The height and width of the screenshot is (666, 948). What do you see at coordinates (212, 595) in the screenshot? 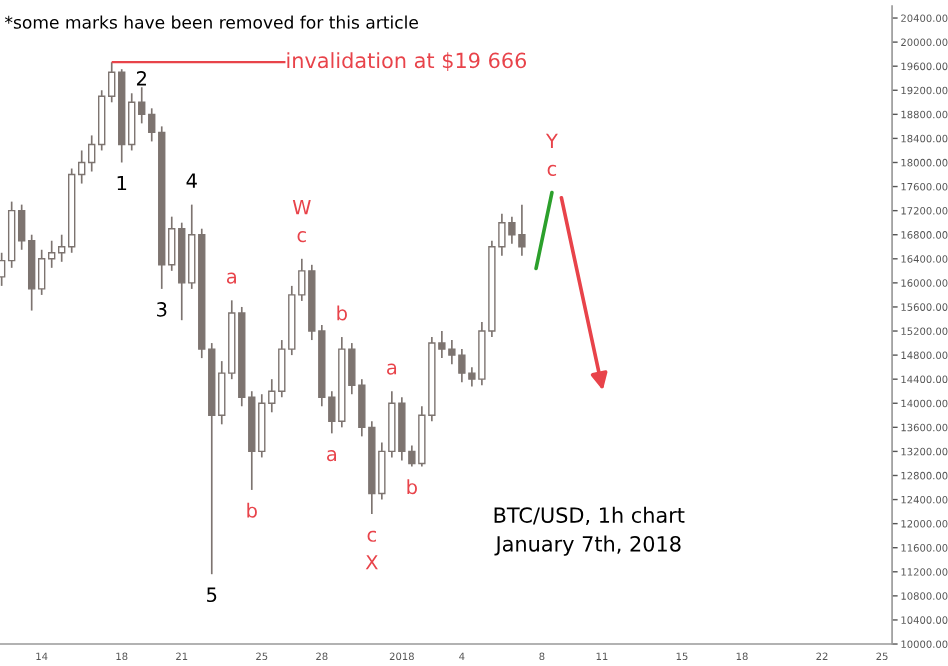
I see `annotation: 5` at bounding box center [212, 595].